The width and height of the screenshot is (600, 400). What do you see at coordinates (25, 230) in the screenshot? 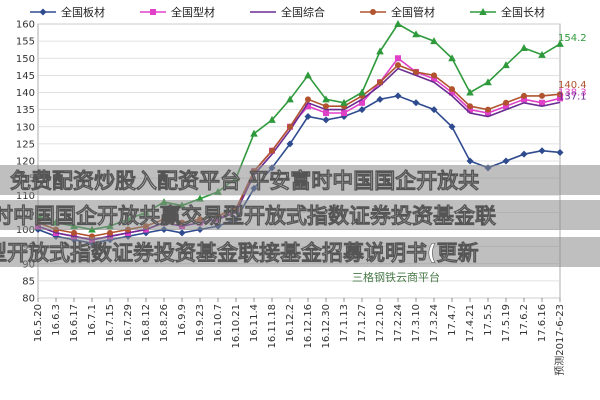
I see `y-tick-label: 100` at bounding box center [25, 230].